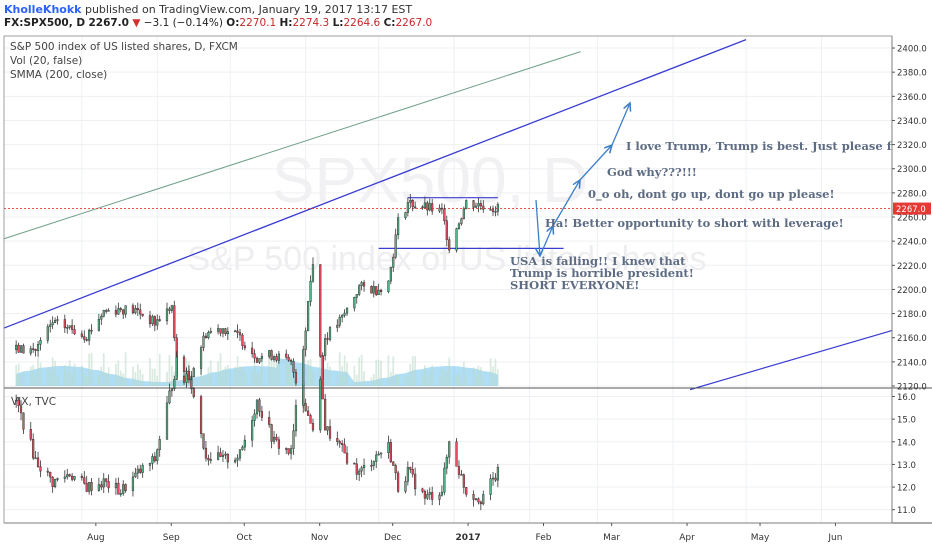  Describe the element at coordinates (389, 23) in the screenshot. I see `close-label: C:` at that location.